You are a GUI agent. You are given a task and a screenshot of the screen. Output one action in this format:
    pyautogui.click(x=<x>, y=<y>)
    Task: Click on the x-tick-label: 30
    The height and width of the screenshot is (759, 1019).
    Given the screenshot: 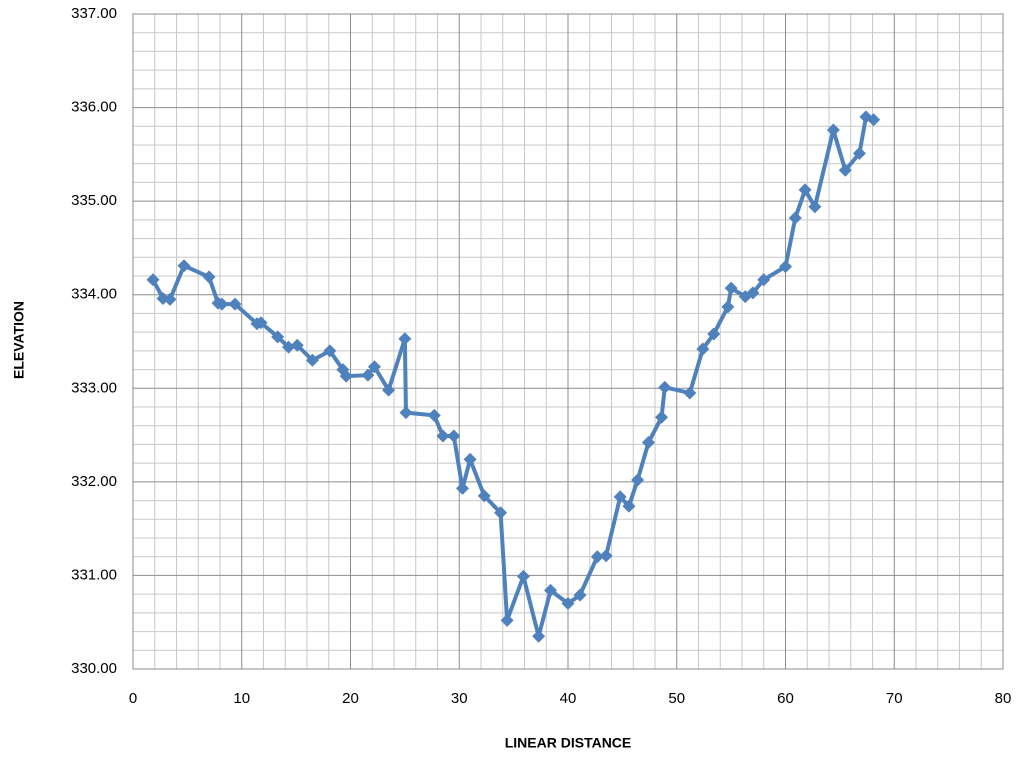 What is the action you would take?
    pyautogui.click(x=459, y=698)
    